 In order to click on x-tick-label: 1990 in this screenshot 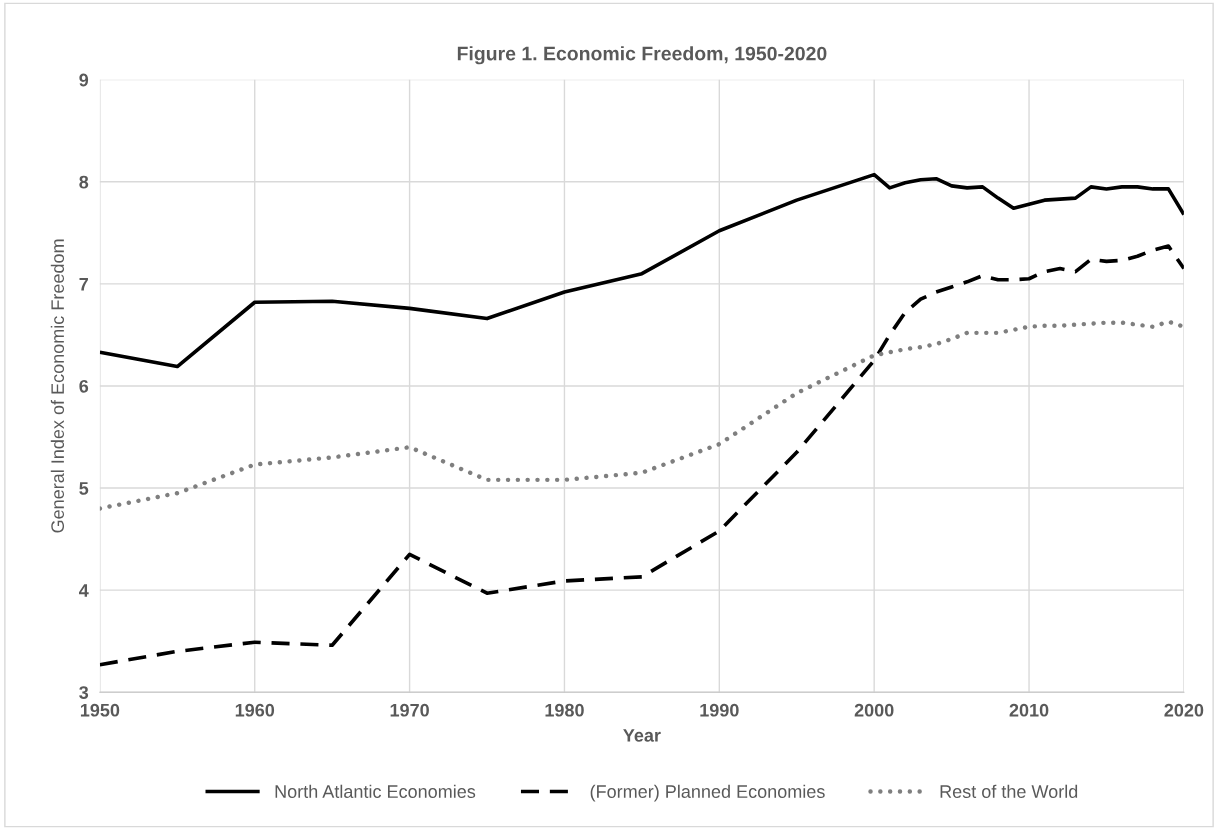, I will do `click(719, 710)`.